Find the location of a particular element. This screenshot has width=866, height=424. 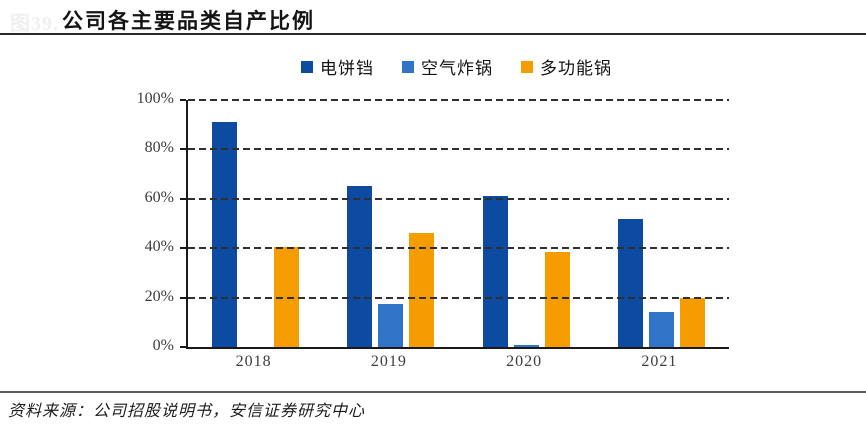

y-axis-label: 20% is located at coordinates (159, 296).